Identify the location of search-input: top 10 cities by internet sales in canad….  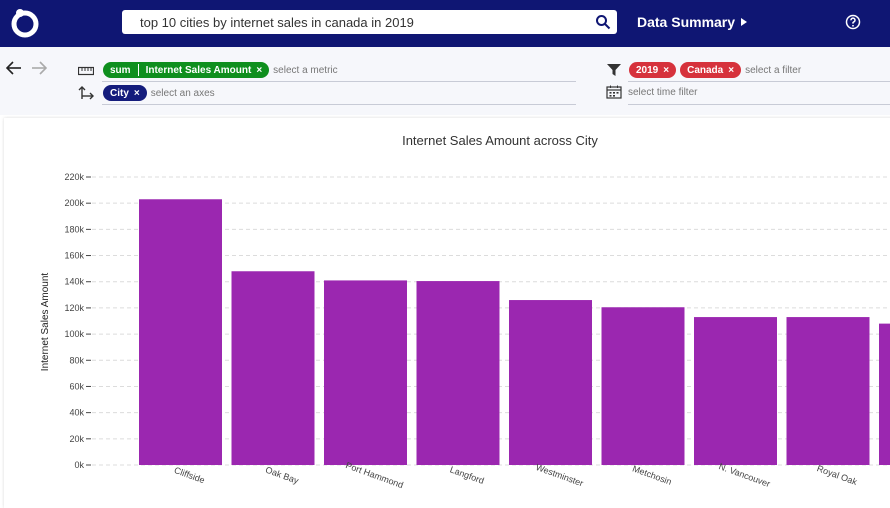
(277, 22).